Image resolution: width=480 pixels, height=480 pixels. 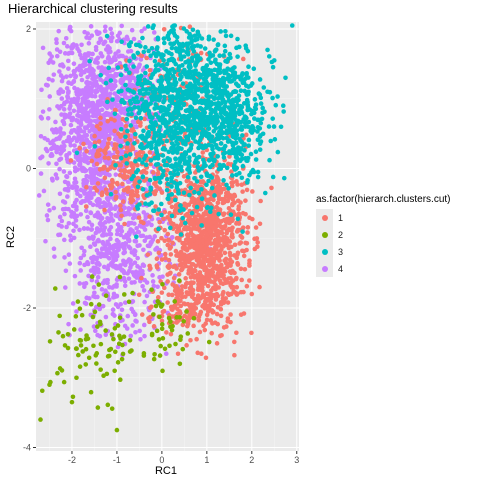 I want to click on legend-dot-icon, so click(x=324, y=251).